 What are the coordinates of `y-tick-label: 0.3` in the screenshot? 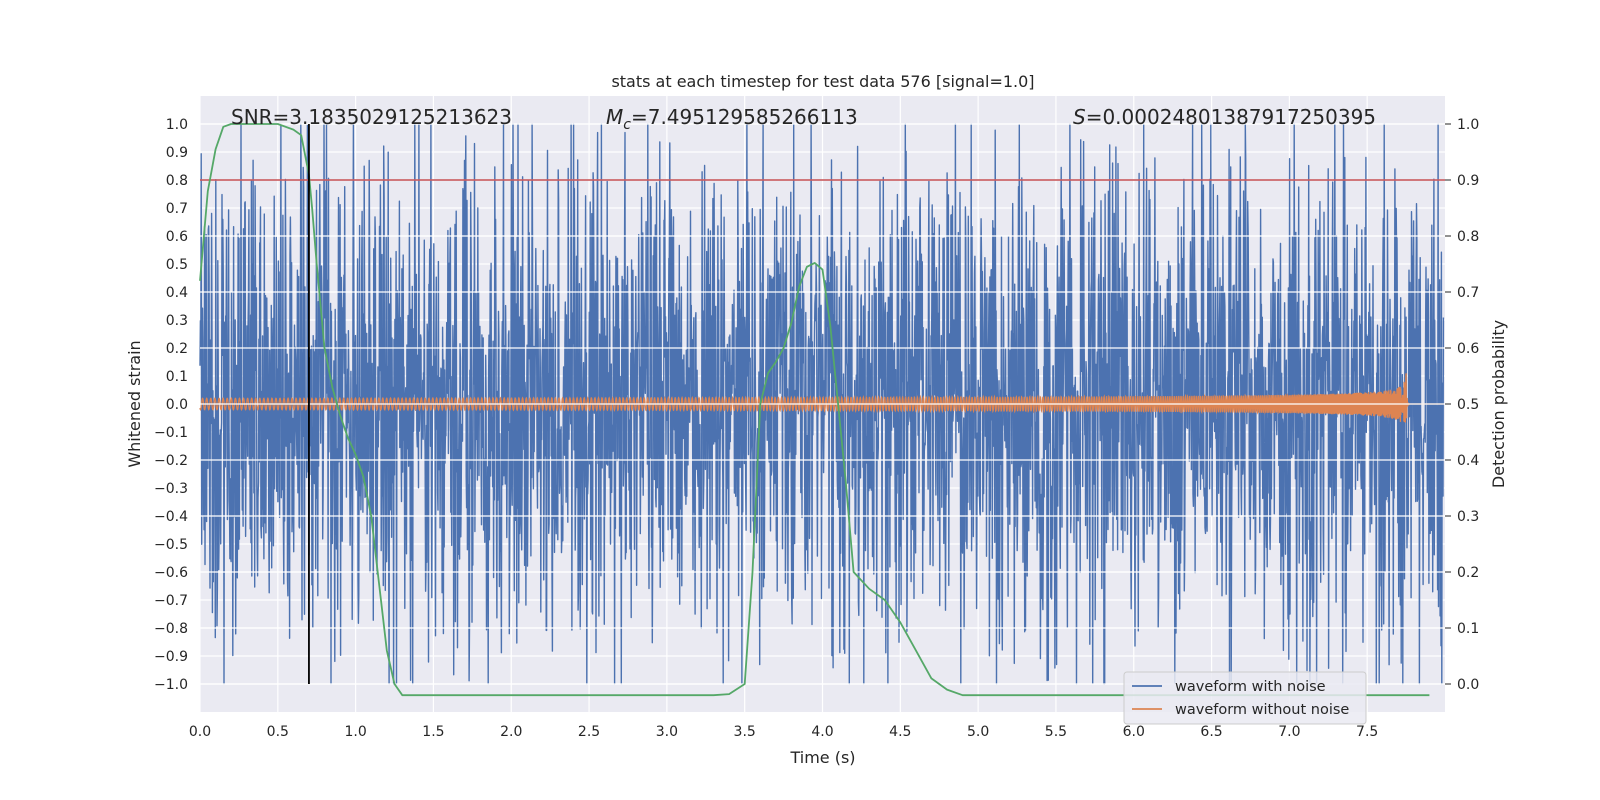 It's located at (177, 321).